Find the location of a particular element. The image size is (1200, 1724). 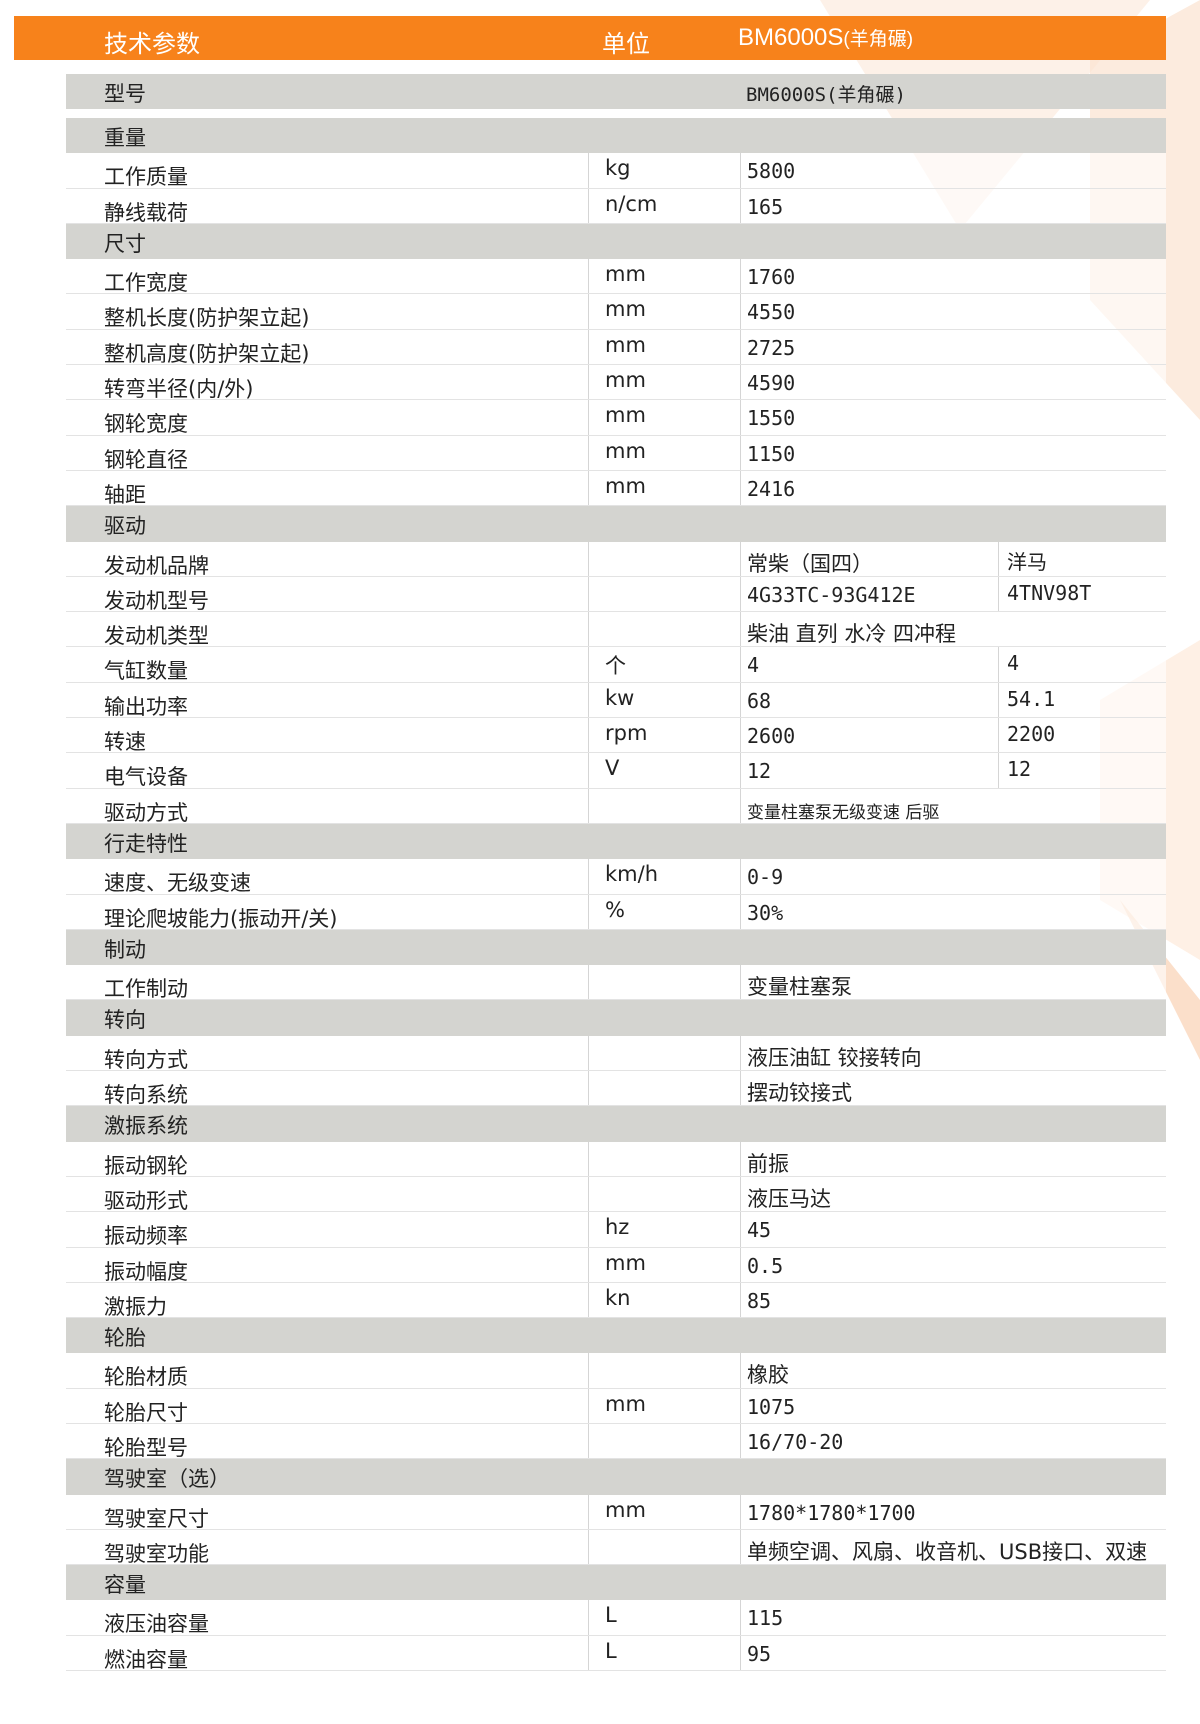

spec-value: 16/70-20 is located at coordinates (953, 1441).